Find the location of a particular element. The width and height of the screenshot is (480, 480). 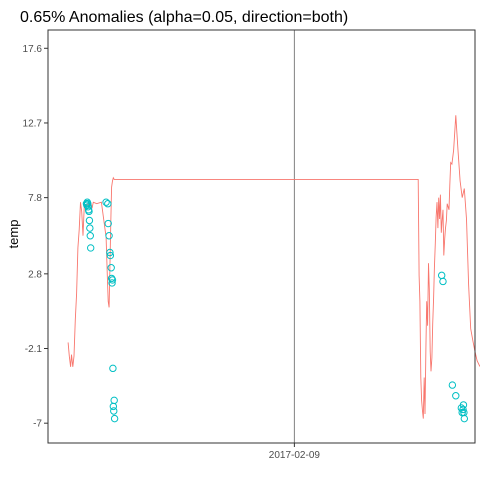

y-tick-label: 17.6 is located at coordinates (33, 49).